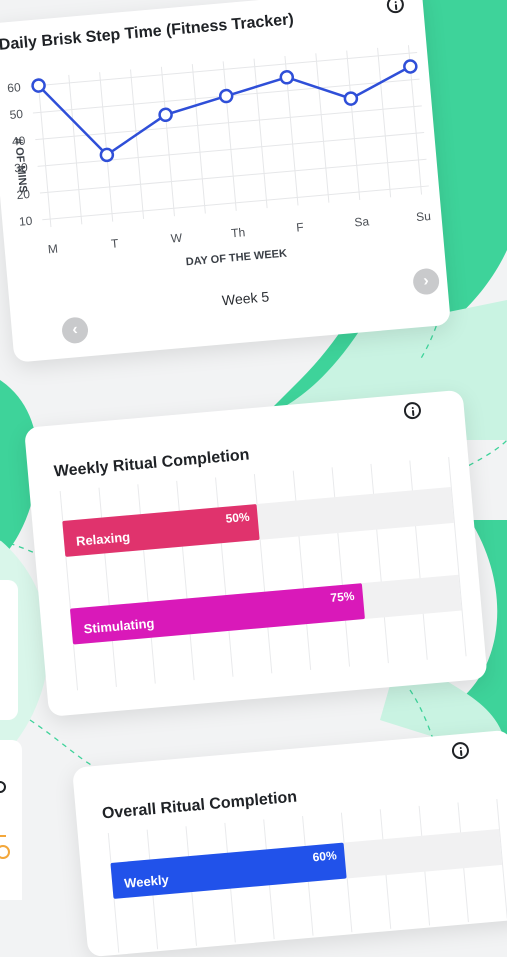  Describe the element at coordinates (217, 614) in the screenshot. I see `bar-stimulating: Stimulating 75%` at that location.